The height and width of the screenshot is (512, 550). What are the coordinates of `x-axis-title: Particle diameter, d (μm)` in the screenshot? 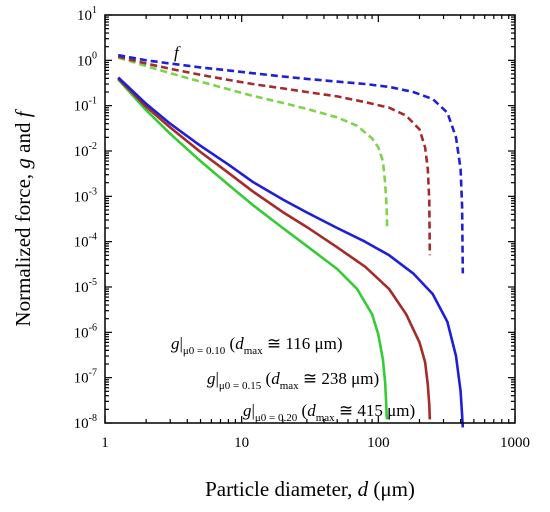 It's located at (310, 489).